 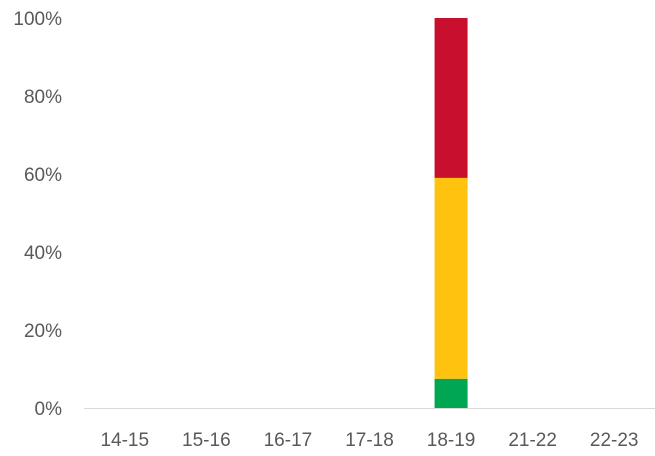 What do you see at coordinates (43, 97) in the screenshot?
I see `y-tick-label: 80%` at bounding box center [43, 97].